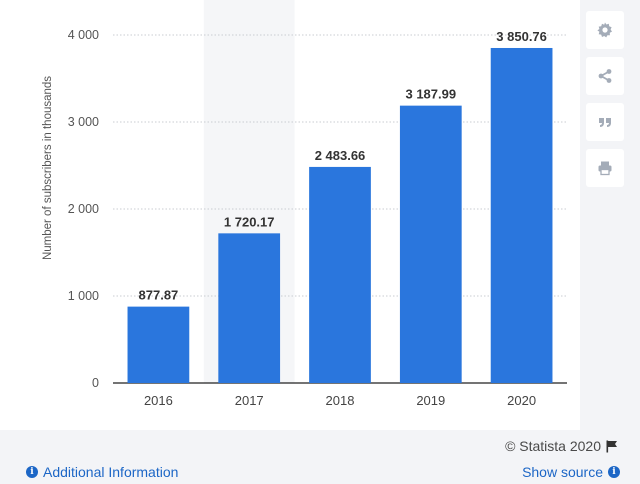 The width and height of the screenshot is (640, 484). I want to click on settings-button, so click(605, 30).